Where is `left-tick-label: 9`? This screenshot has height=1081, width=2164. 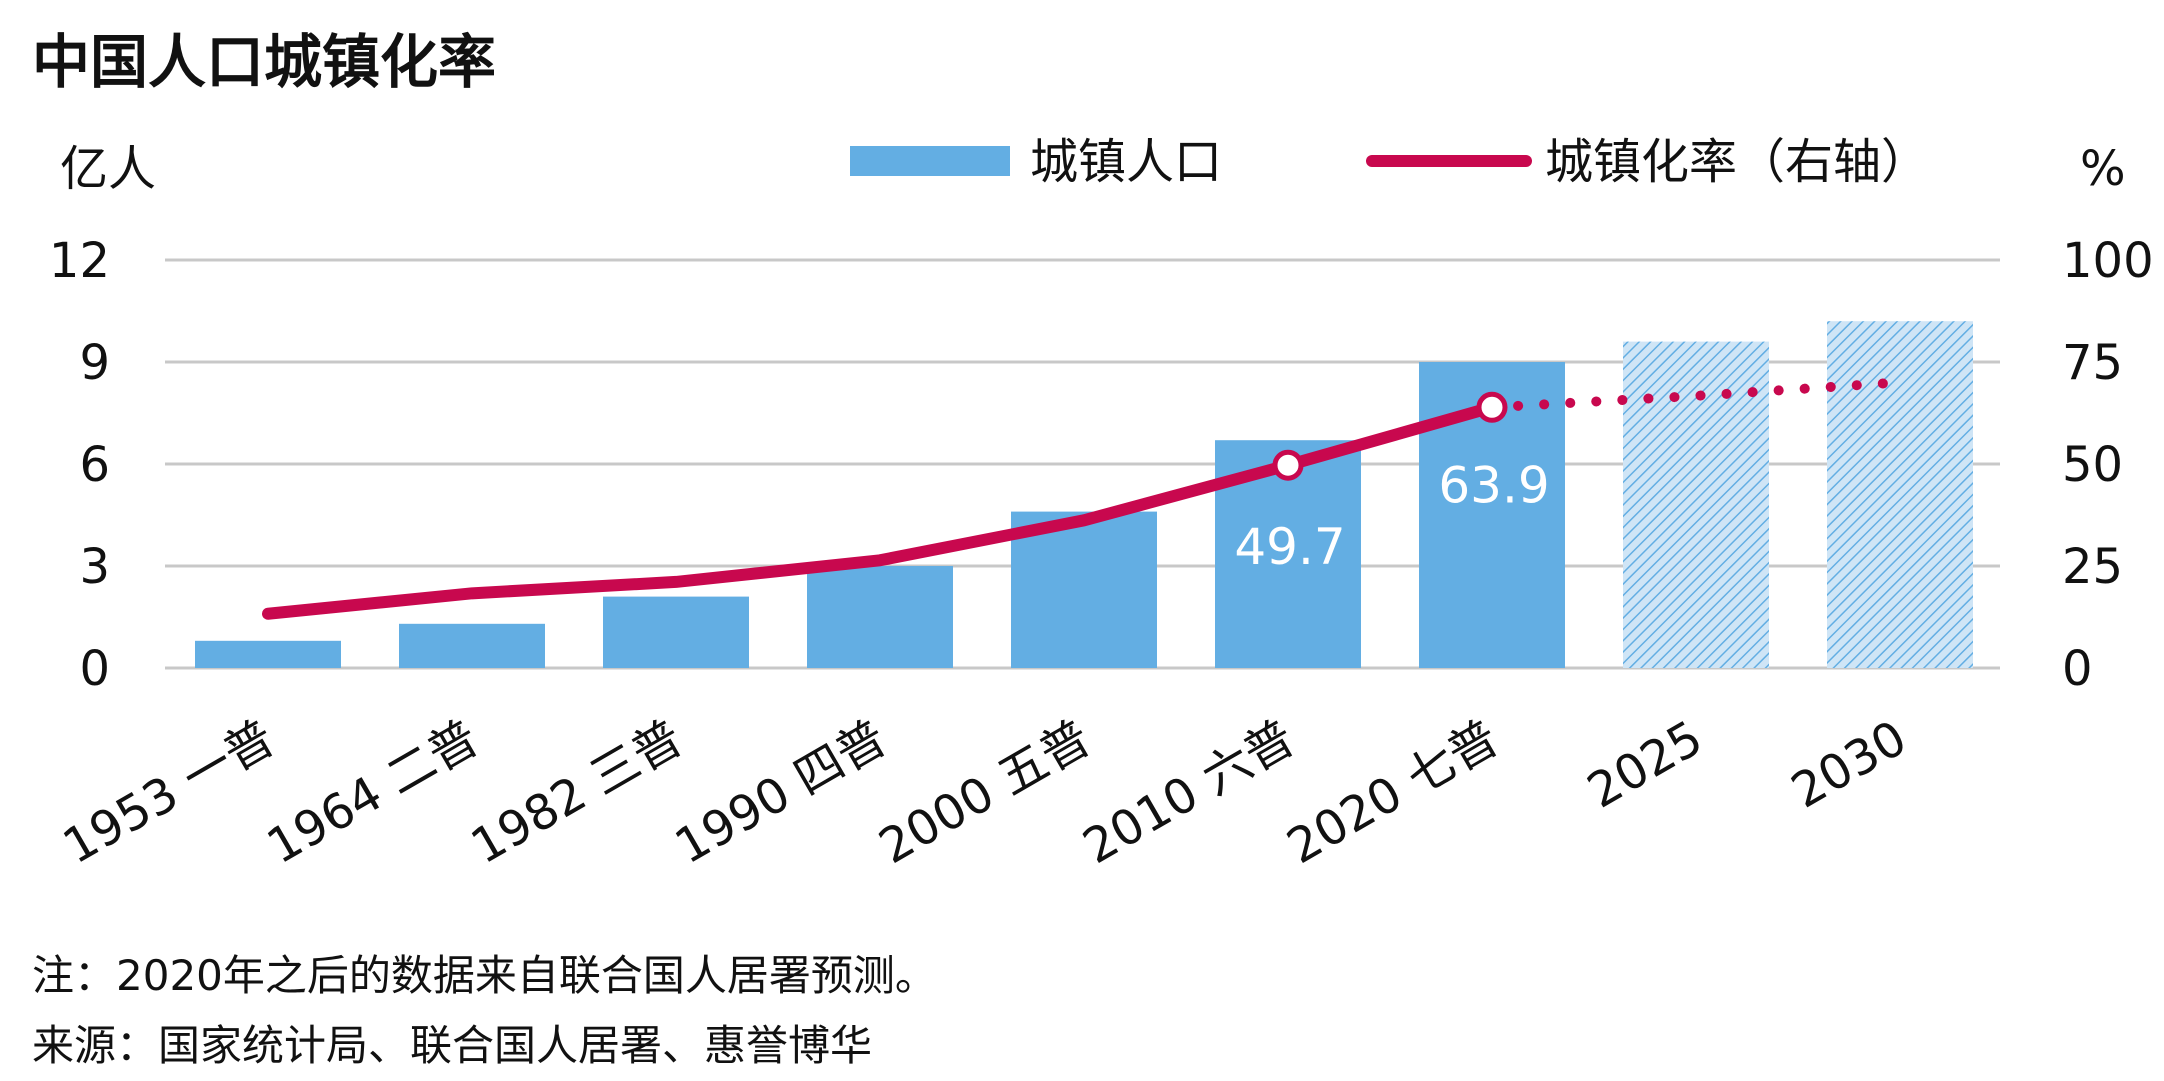 left-tick-label: 9 is located at coordinates (94, 363).